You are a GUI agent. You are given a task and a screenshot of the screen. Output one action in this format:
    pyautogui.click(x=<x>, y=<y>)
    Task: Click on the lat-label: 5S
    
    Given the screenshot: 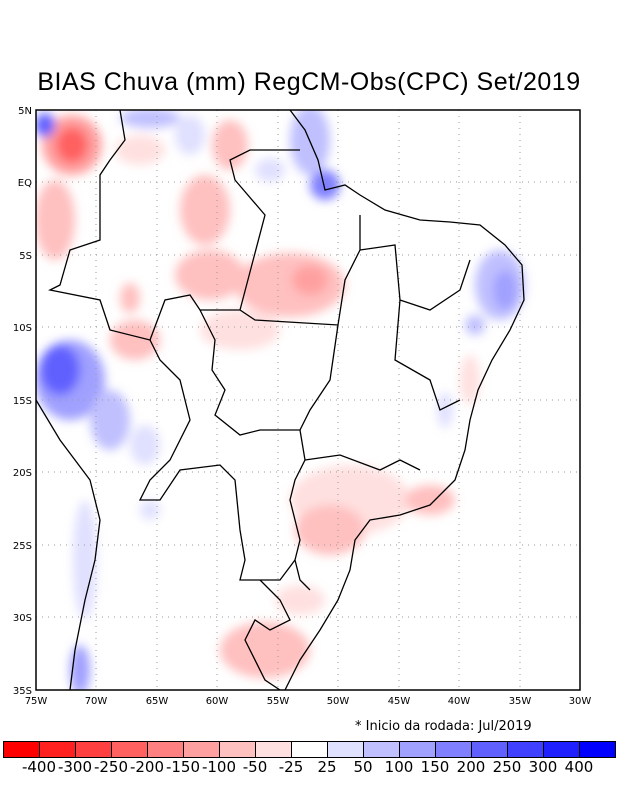 What is the action you would take?
    pyautogui.click(x=25, y=256)
    